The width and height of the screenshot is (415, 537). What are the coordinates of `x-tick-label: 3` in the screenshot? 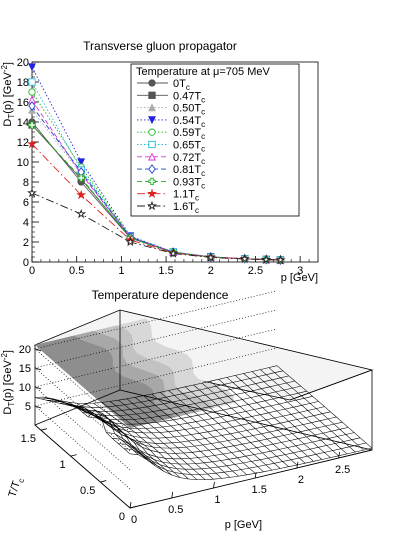 It's located at (300, 271).